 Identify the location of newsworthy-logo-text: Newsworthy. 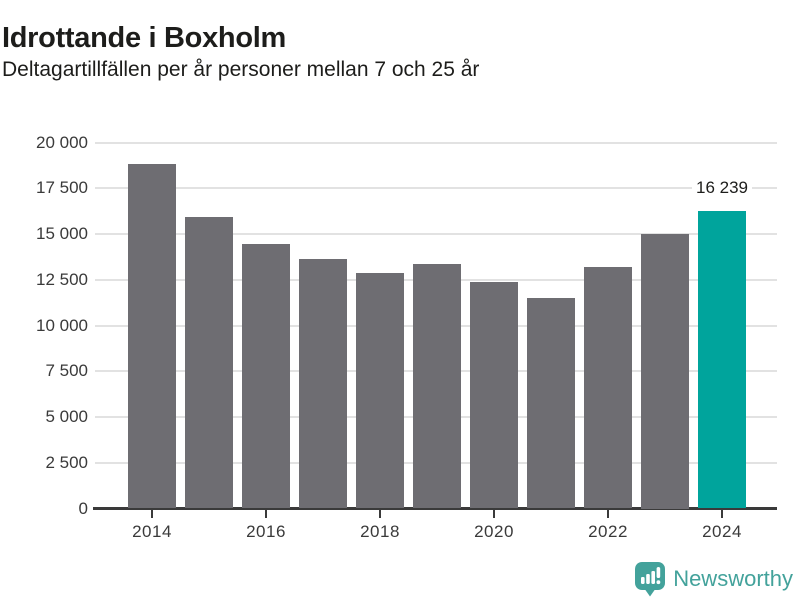
(733, 578).